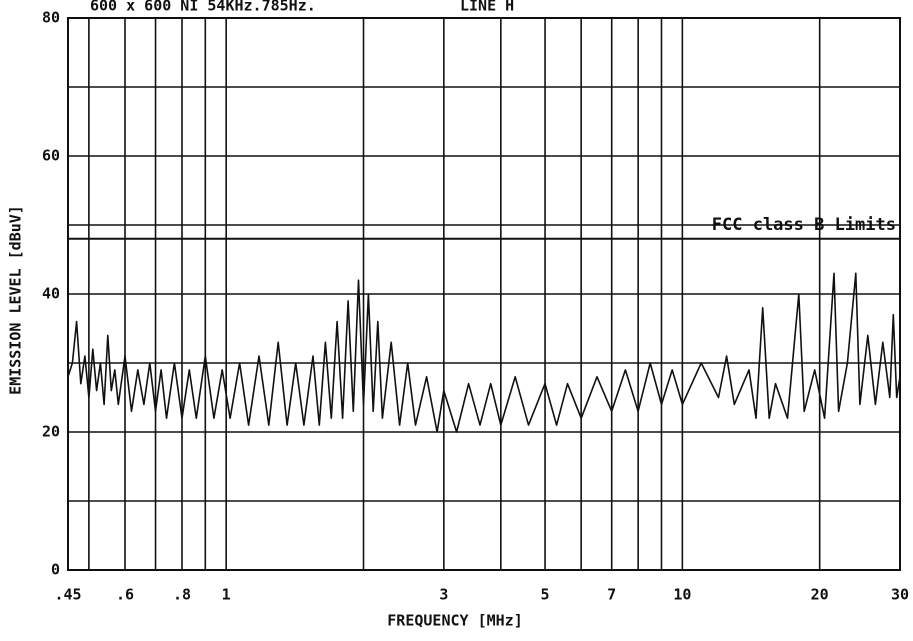  What do you see at coordinates (487, 7) in the screenshot?
I see `chart-subtitle: LINE H` at bounding box center [487, 7].